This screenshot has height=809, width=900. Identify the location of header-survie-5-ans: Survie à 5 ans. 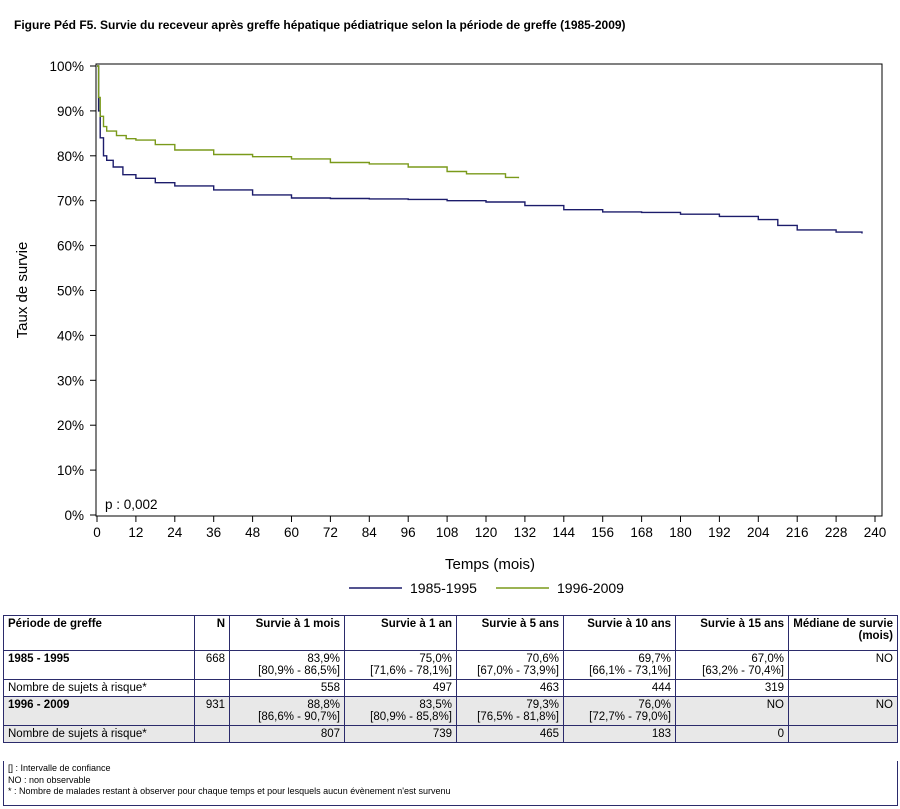
(510, 633).